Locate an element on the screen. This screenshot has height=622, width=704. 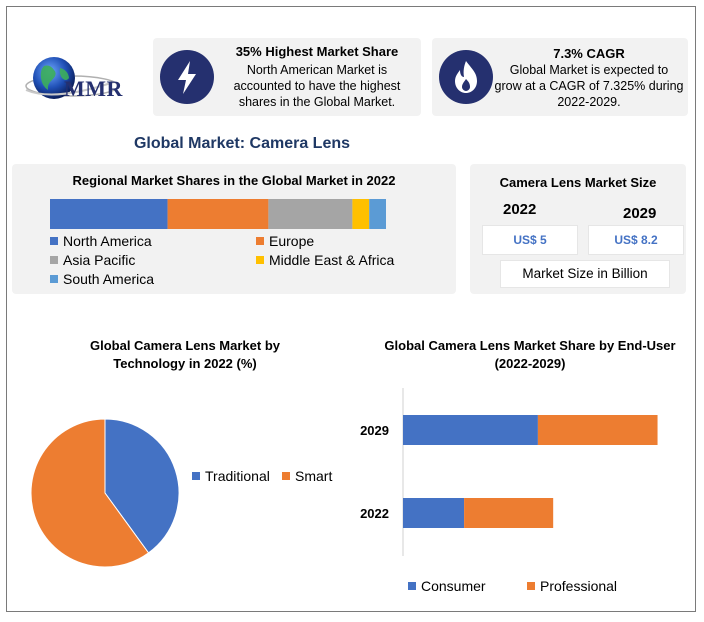
legend-label: Traditional is located at coordinates (237, 476).